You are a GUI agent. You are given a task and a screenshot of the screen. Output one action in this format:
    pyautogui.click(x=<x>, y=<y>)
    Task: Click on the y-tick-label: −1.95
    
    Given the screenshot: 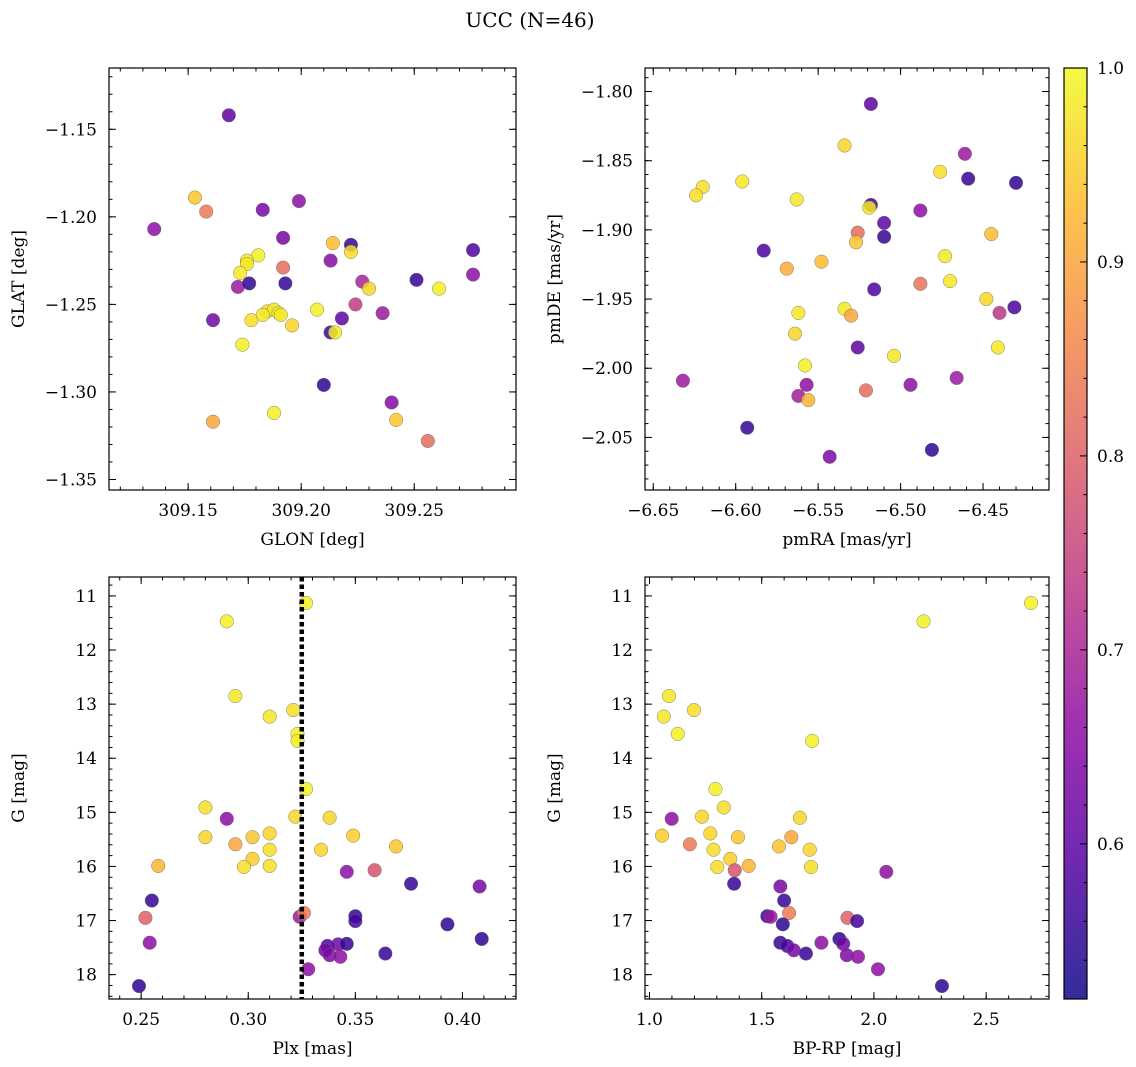 What is the action you would take?
    pyautogui.click(x=607, y=300)
    